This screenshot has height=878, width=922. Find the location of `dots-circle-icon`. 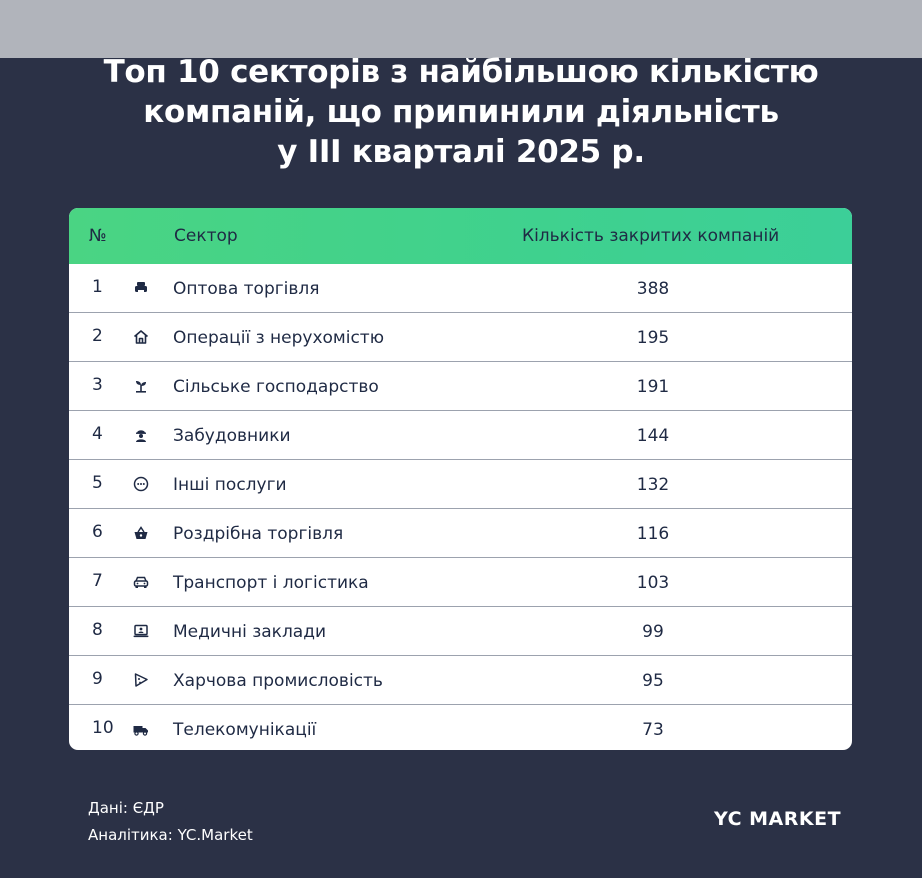

dots-circle-icon is located at coordinates (141, 484).